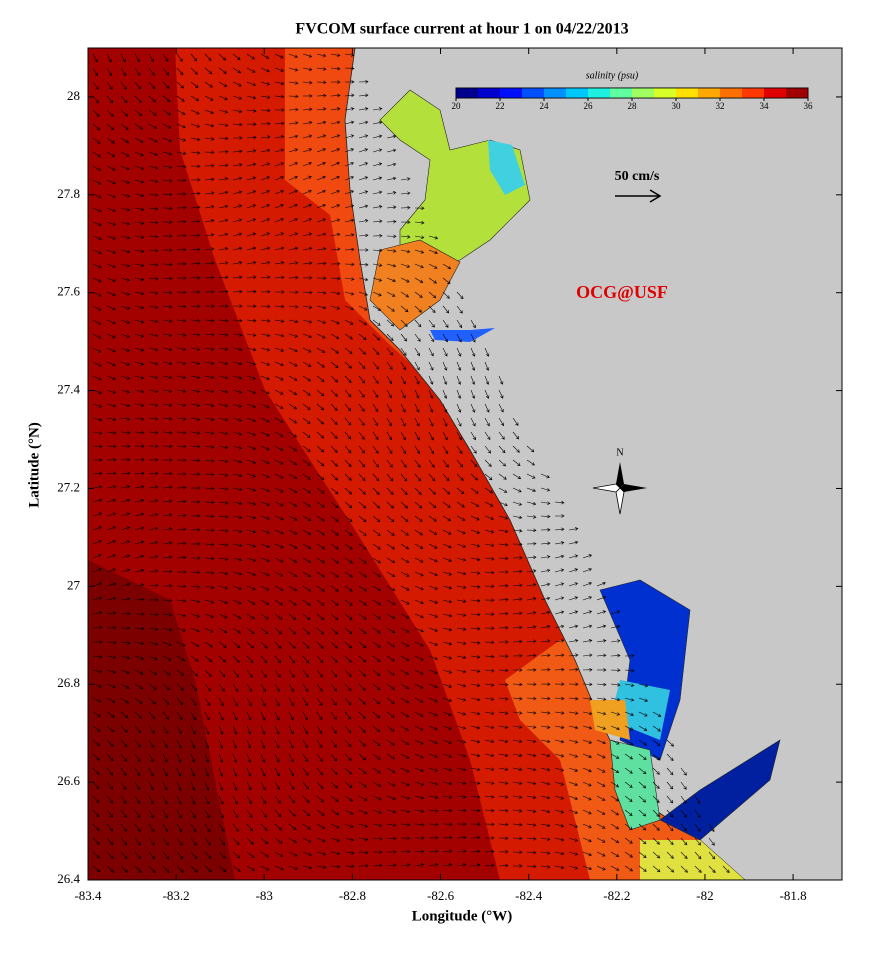 The height and width of the screenshot is (979, 878). What do you see at coordinates (633, 106) in the screenshot?
I see `colorbar-tick-label: 28` at bounding box center [633, 106].